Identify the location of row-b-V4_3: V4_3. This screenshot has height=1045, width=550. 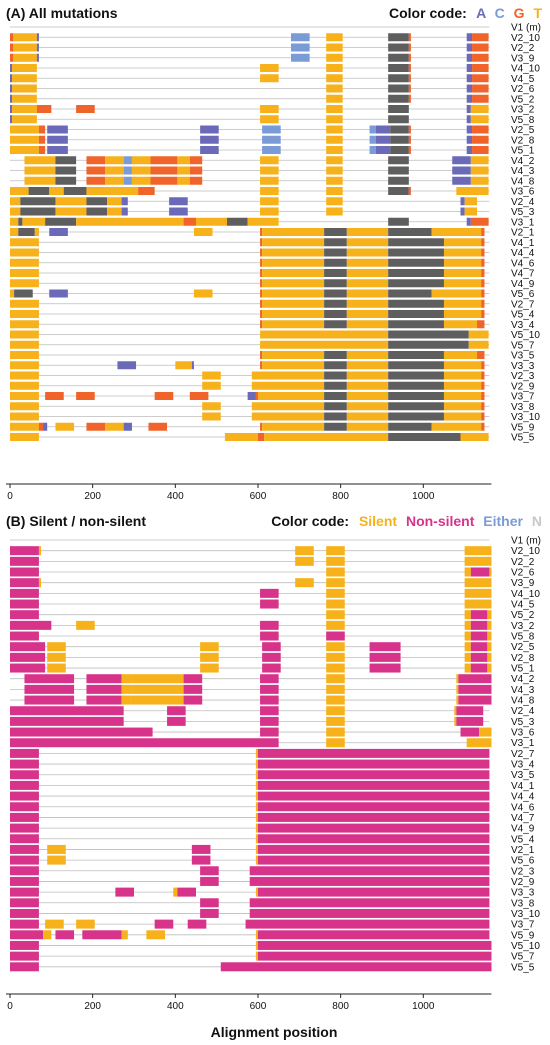
(272, 690).